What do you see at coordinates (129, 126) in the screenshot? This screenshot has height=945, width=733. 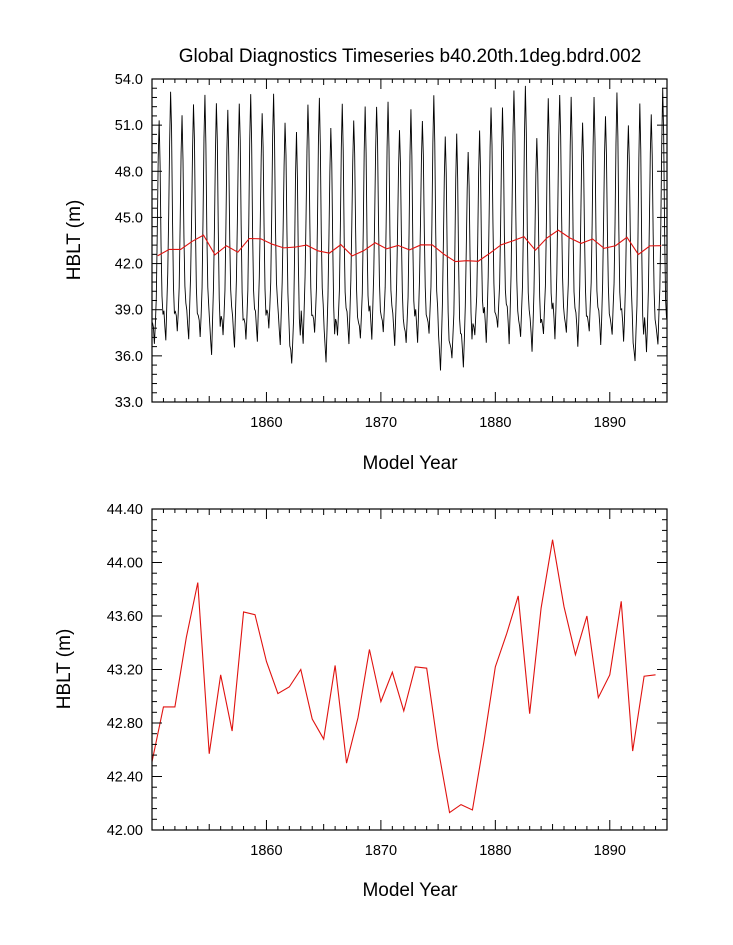 I see `y-tick-label: 51.0` at bounding box center [129, 126].